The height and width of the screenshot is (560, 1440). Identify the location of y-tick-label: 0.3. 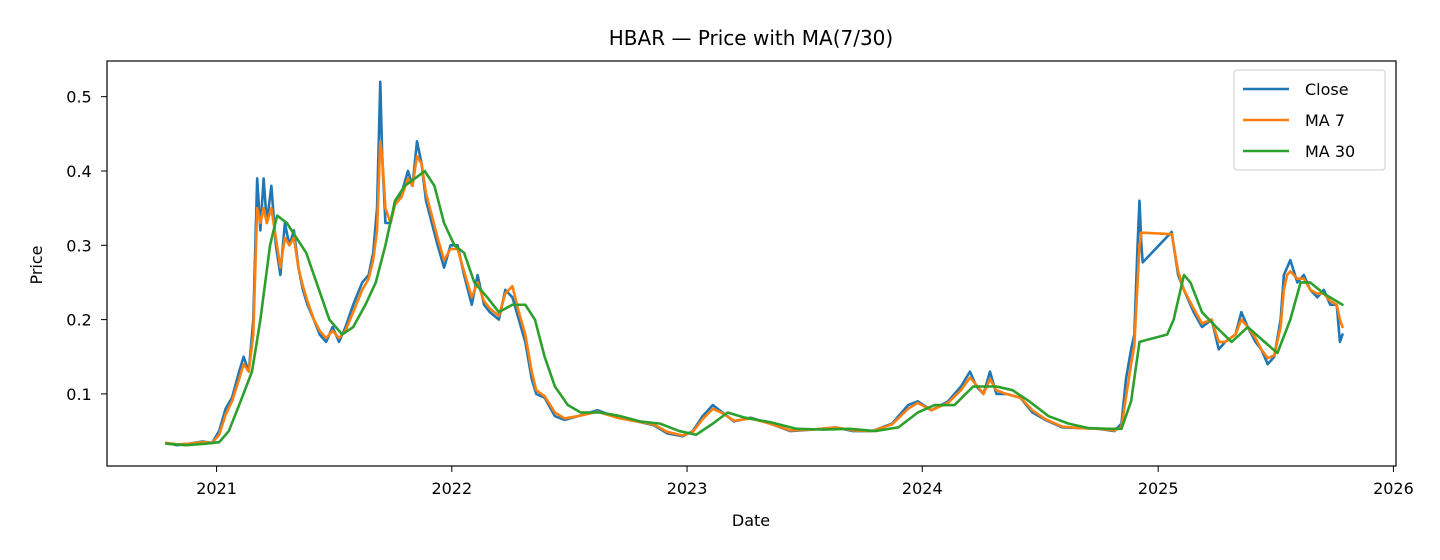
(78, 245).